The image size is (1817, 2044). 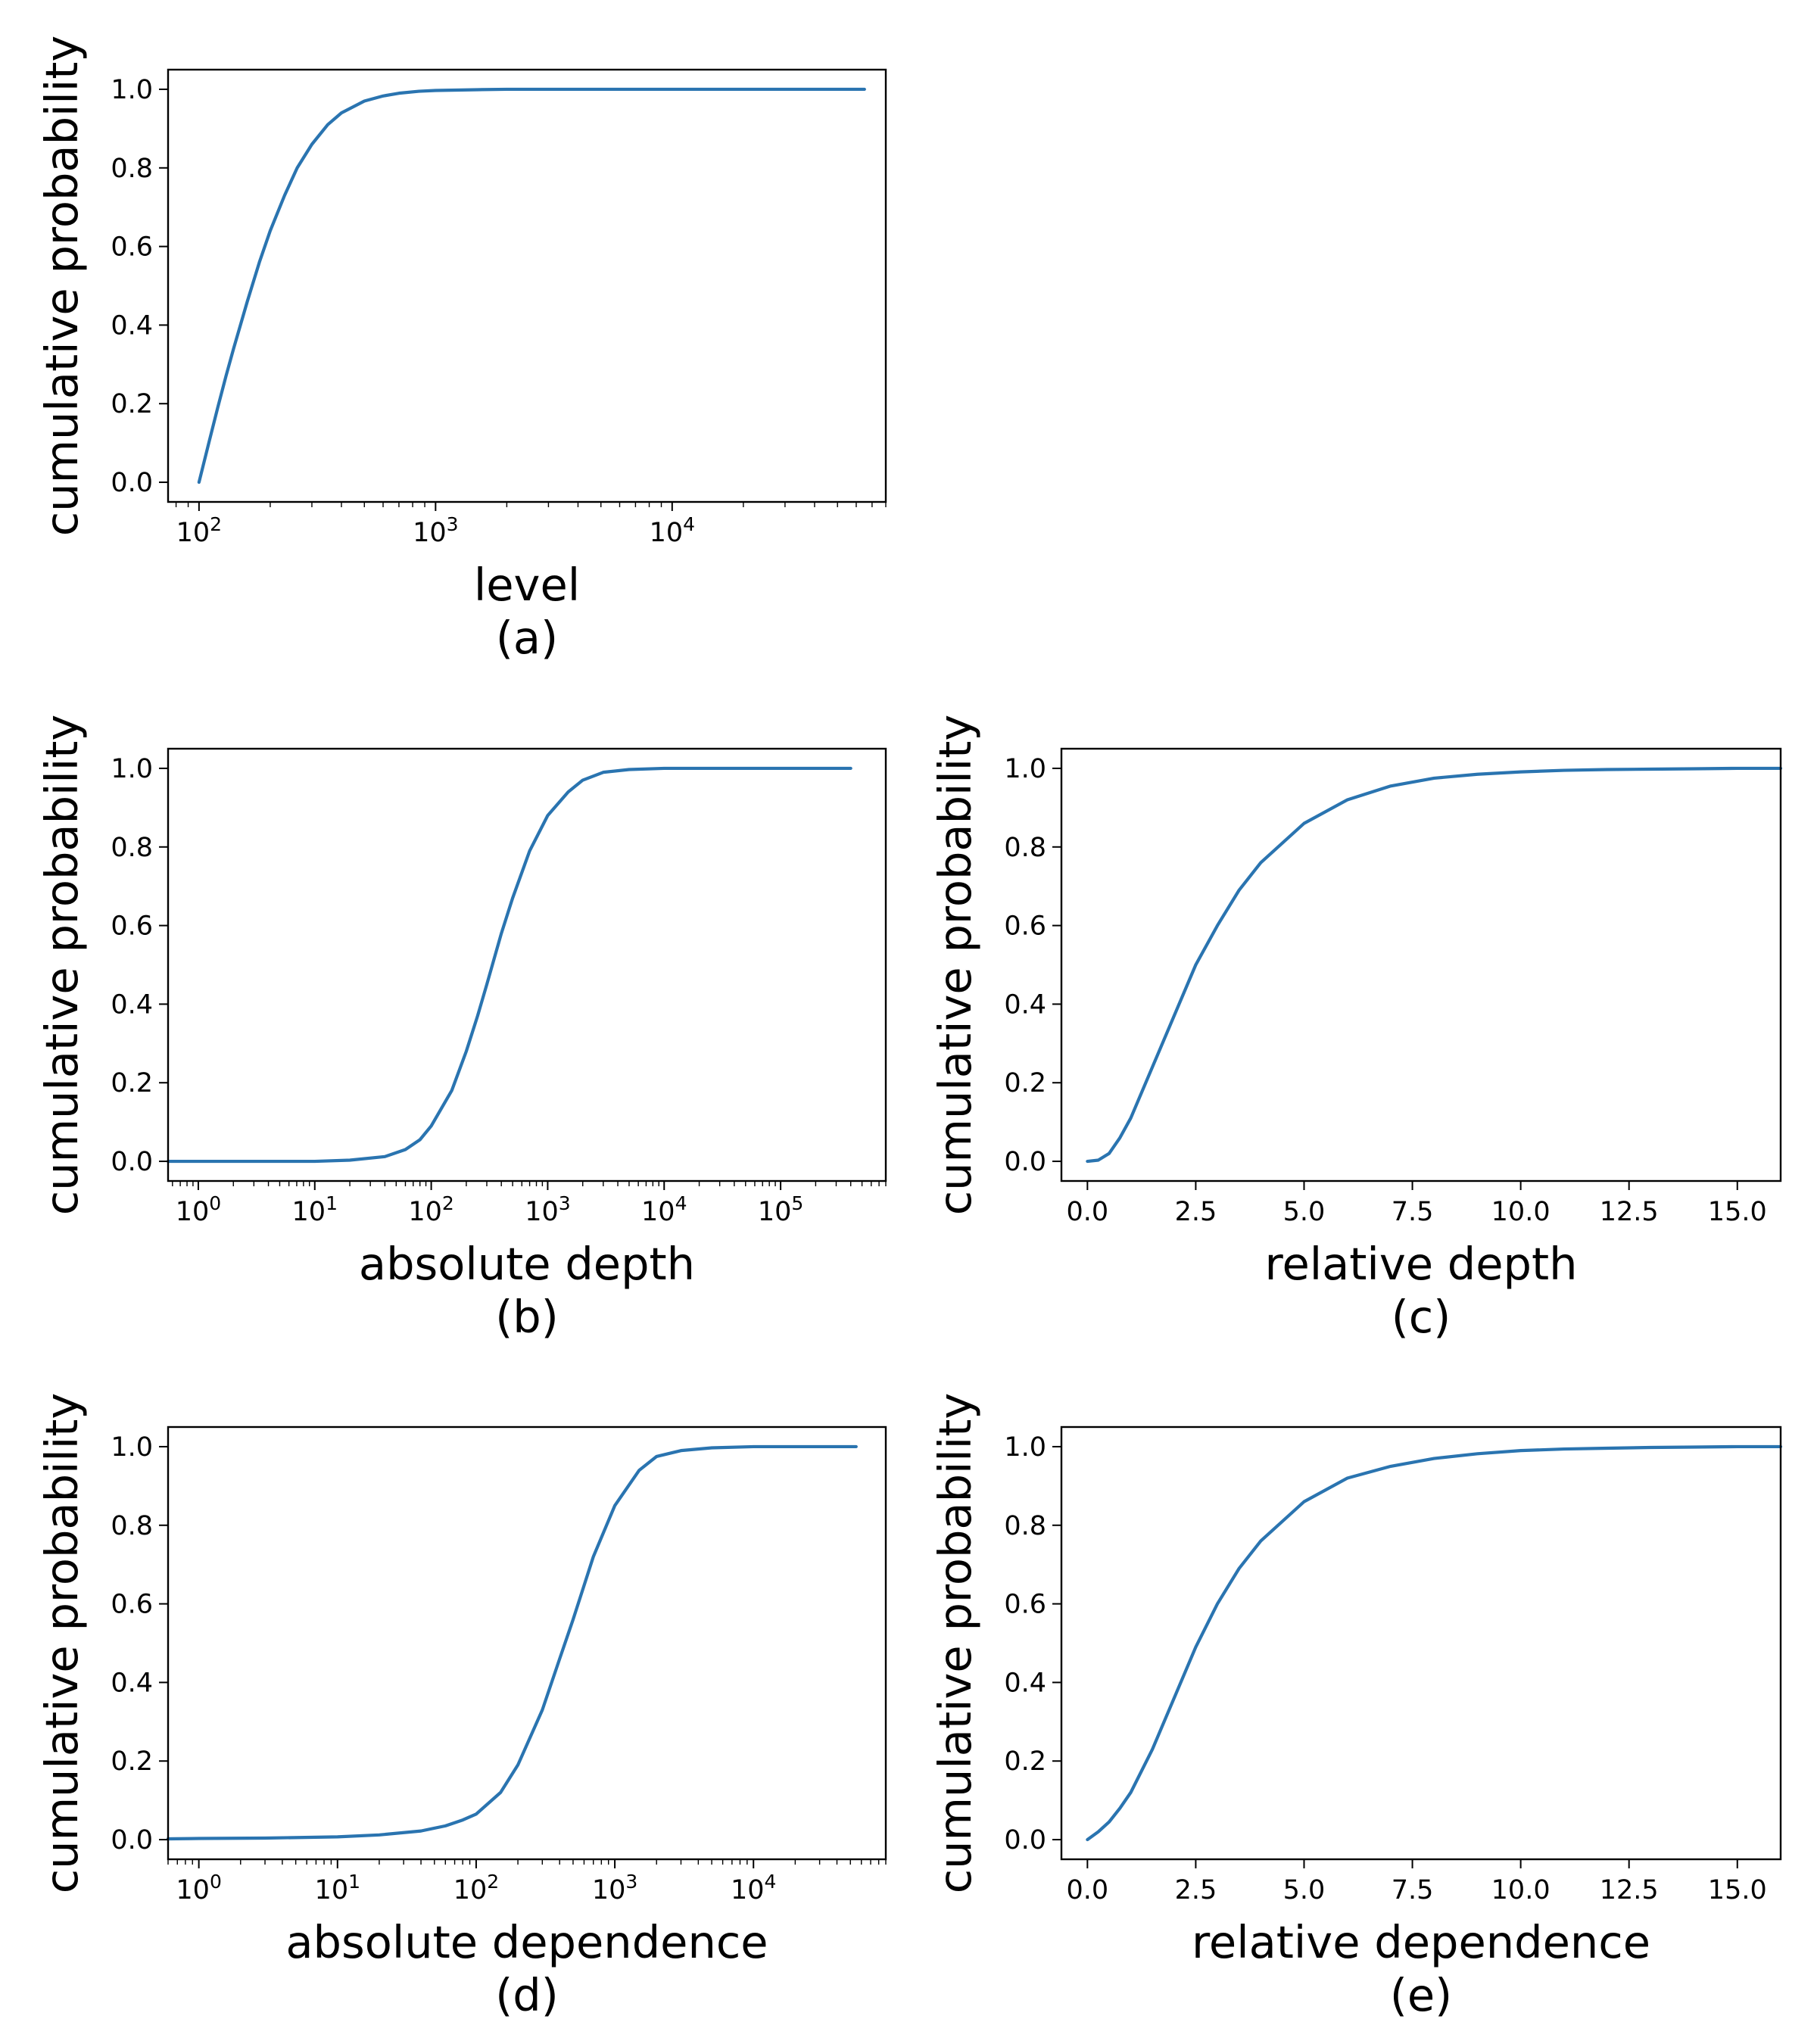 What do you see at coordinates (527, 1317) in the screenshot?
I see `panel-caption: (b)` at bounding box center [527, 1317].